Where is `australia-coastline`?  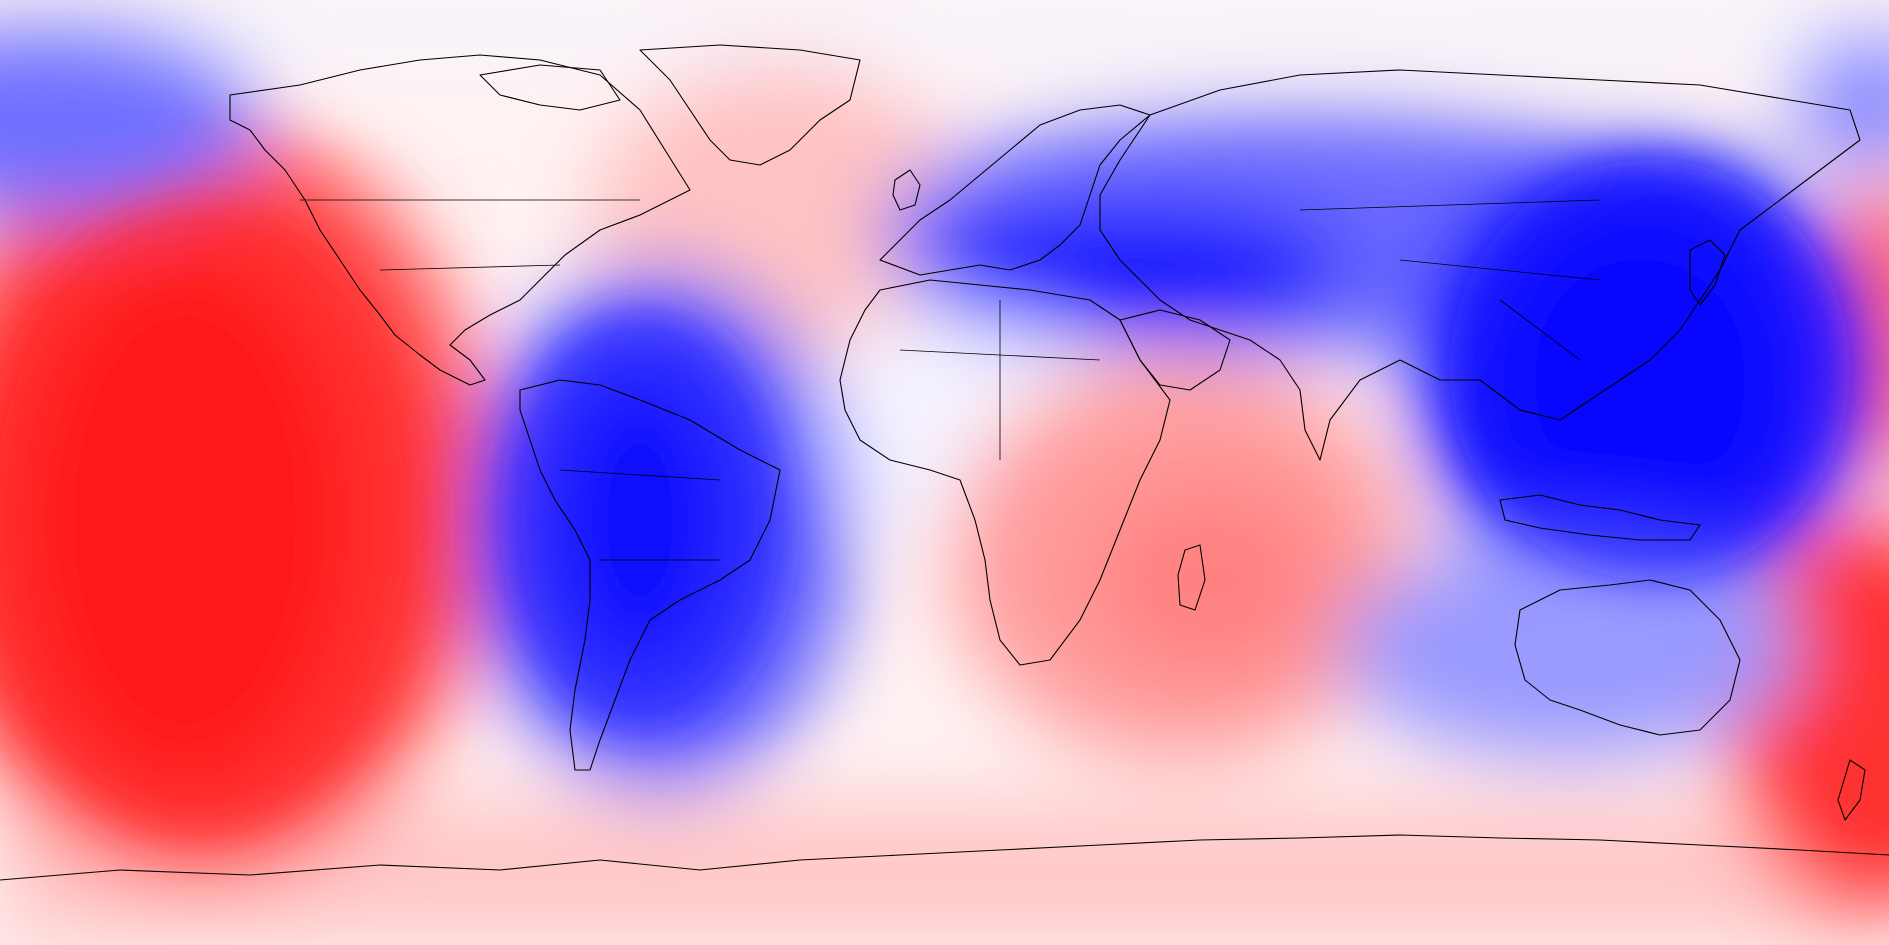 australia-coastline is located at coordinates (1627, 657).